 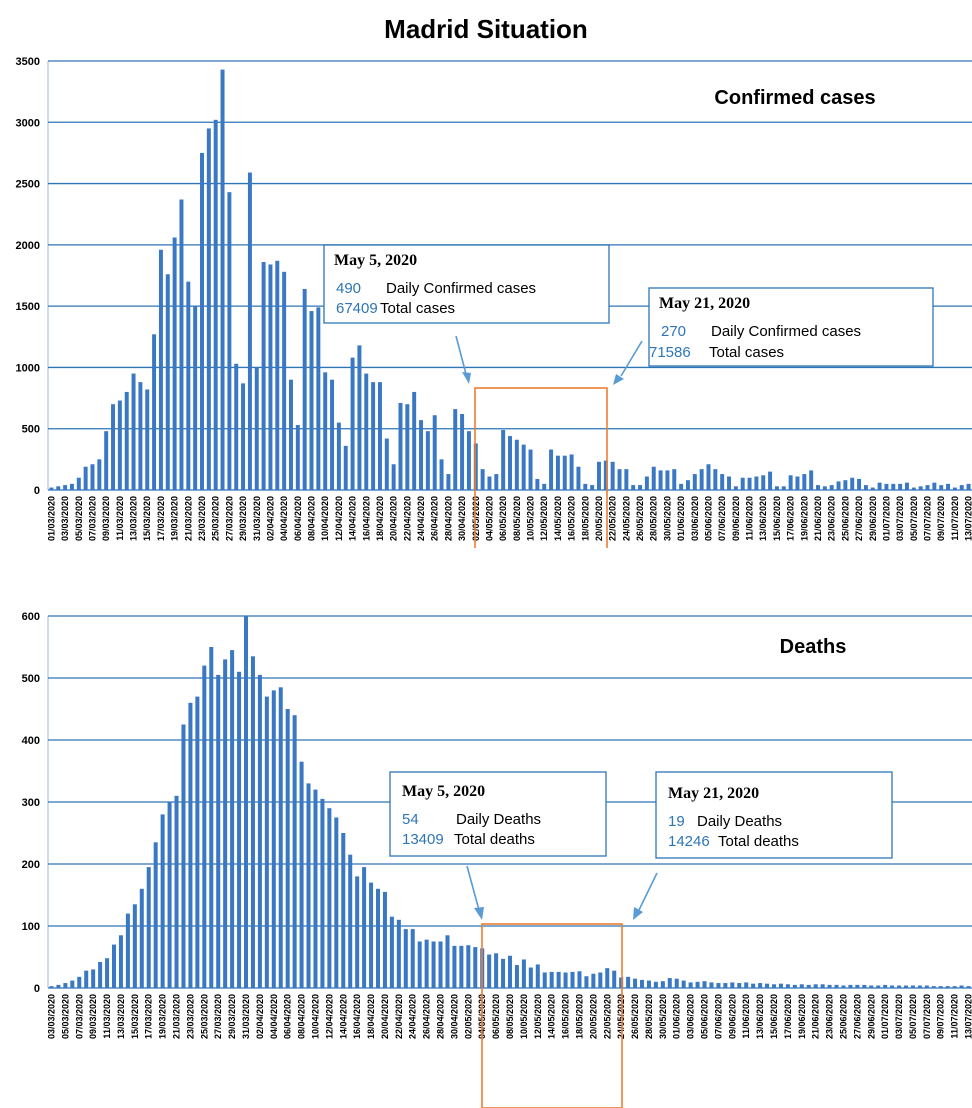 I want to click on x-tick-label: 21/06/2020, so click(x=818, y=518).